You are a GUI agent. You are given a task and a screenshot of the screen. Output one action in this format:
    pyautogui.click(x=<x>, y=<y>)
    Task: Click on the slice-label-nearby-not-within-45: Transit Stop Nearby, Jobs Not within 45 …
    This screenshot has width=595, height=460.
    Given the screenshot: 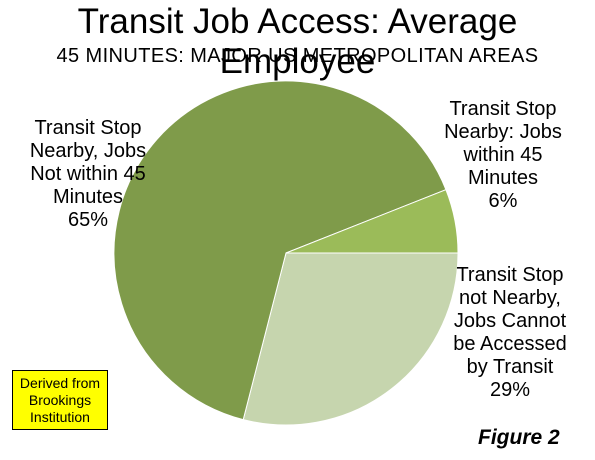 What is the action you would take?
    pyautogui.click(x=88, y=174)
    